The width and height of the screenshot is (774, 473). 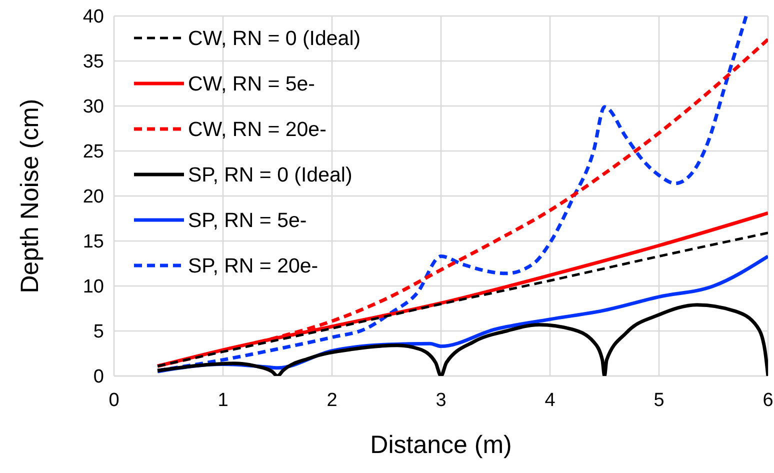 What do you see at coordinates (93, 17) in the screenshot?
I see `y-tick-label: 40` at bounding box center [93, 17].